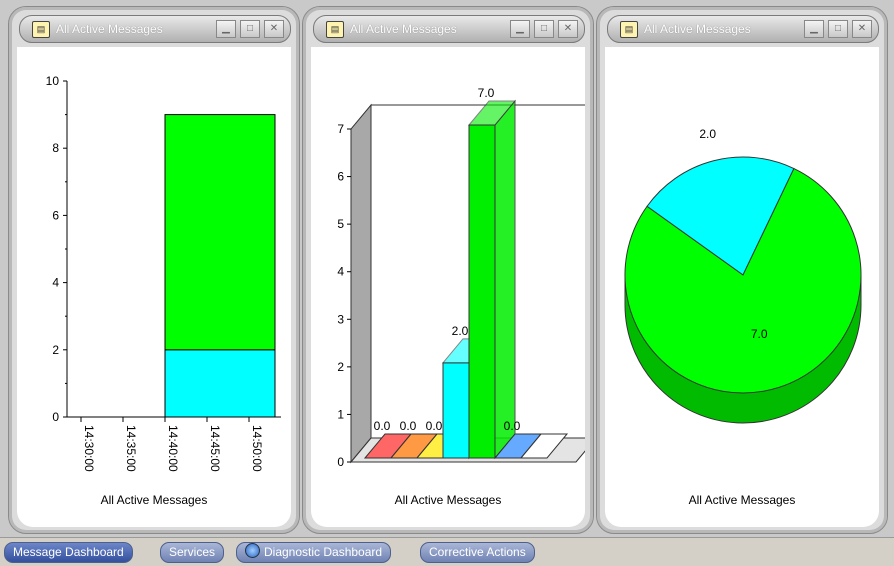 The height and width of the screenshot is (566, 894). I want to click on globe-icon, so click(252, 550).